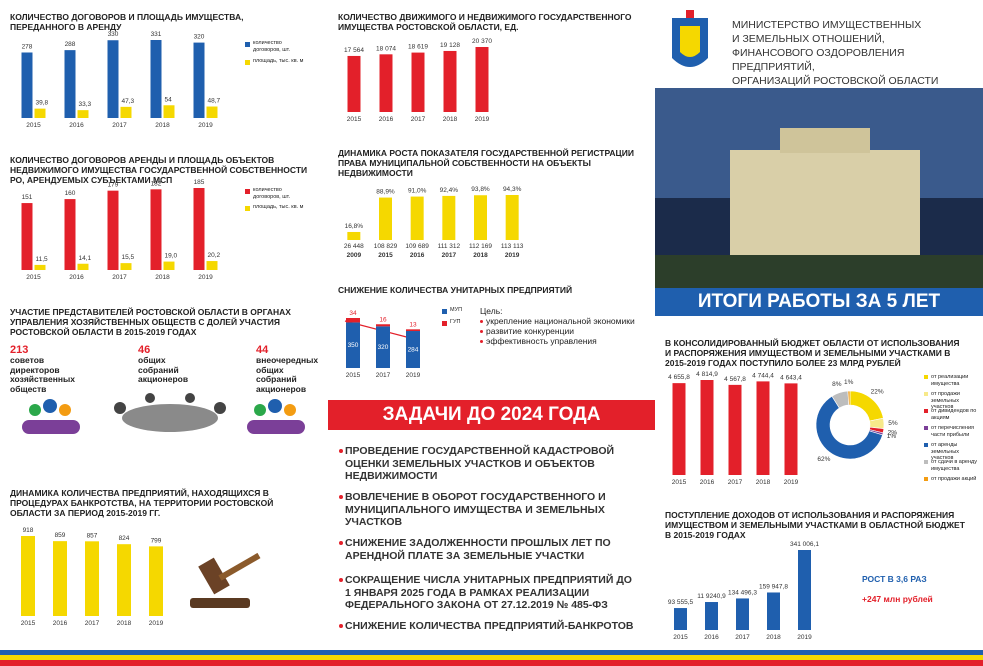 The image size is (983, 666). What do you see at coordinates (837, 384) in the screenshot?
I see `value-label: 8%` at bounding box center [837, 384].